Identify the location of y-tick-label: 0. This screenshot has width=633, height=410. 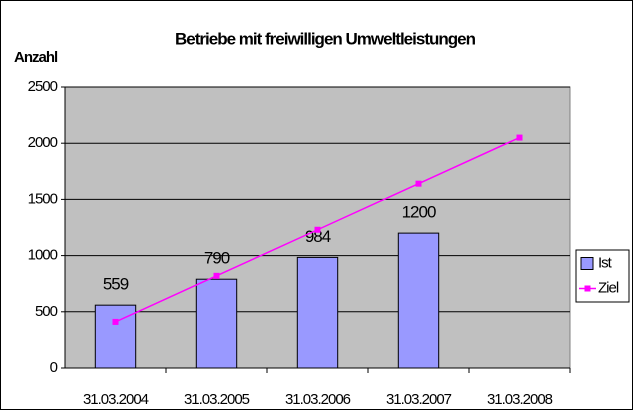
(54, 367).